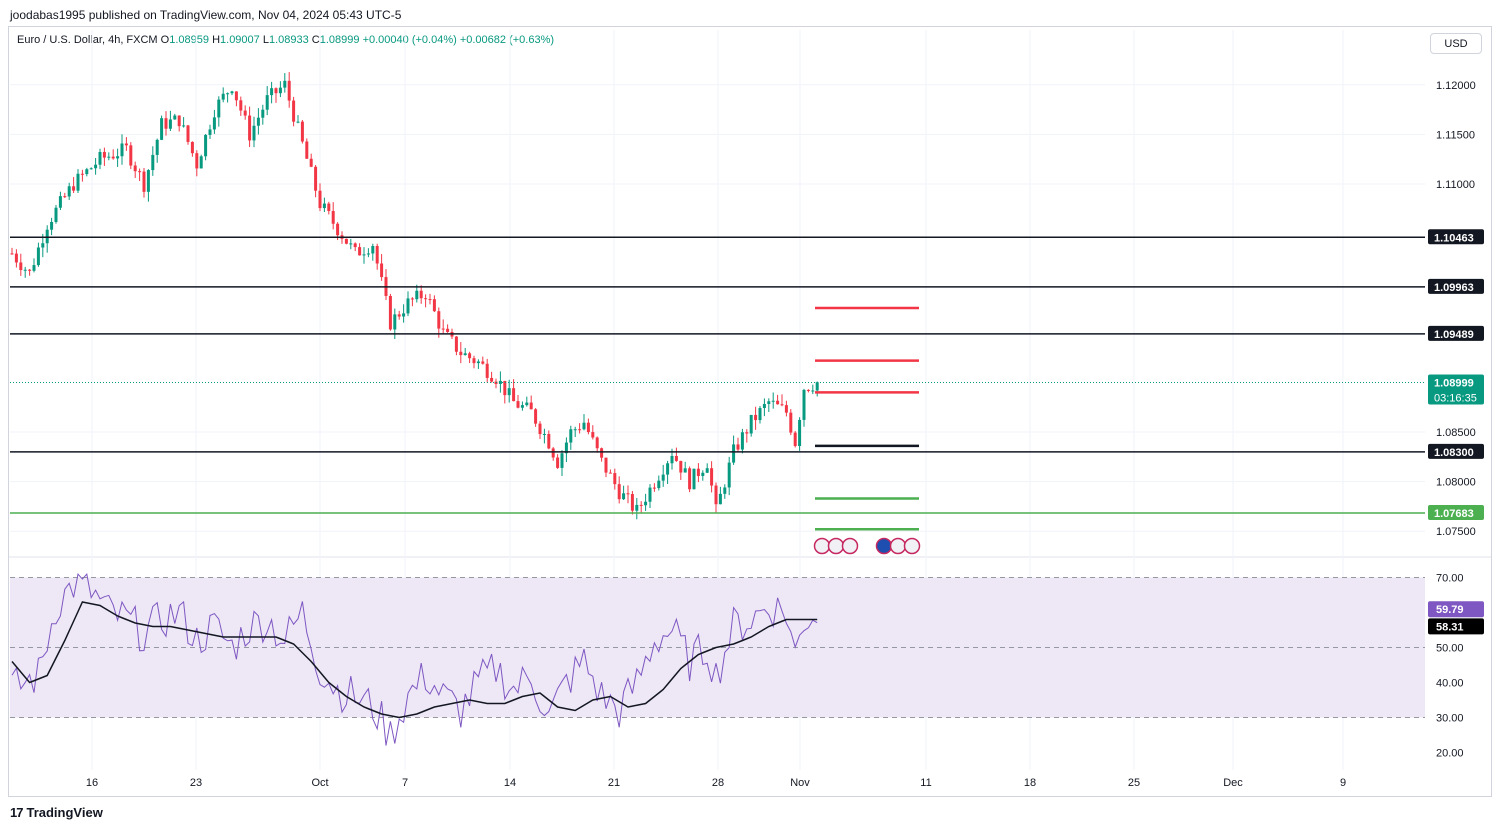  Describe the element at coordinates (216, 40) in the screenshot. I see `high-label: H` at that location.